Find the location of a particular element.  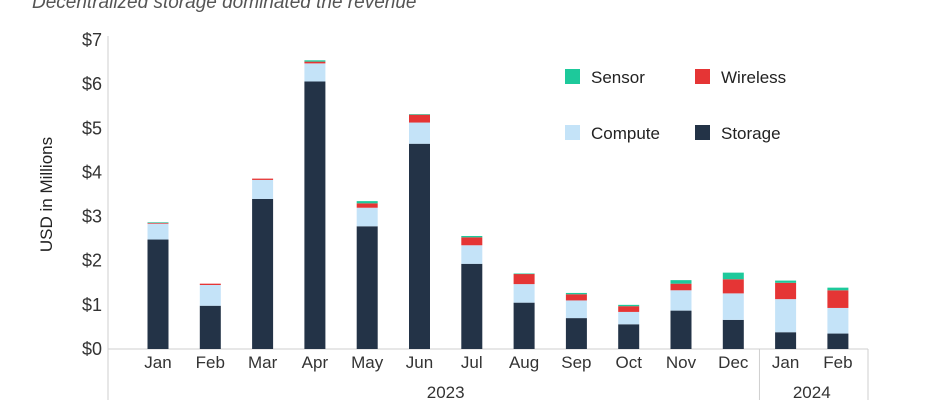

legend-label-wireless: Wireless is located at coordinates (753, 77).